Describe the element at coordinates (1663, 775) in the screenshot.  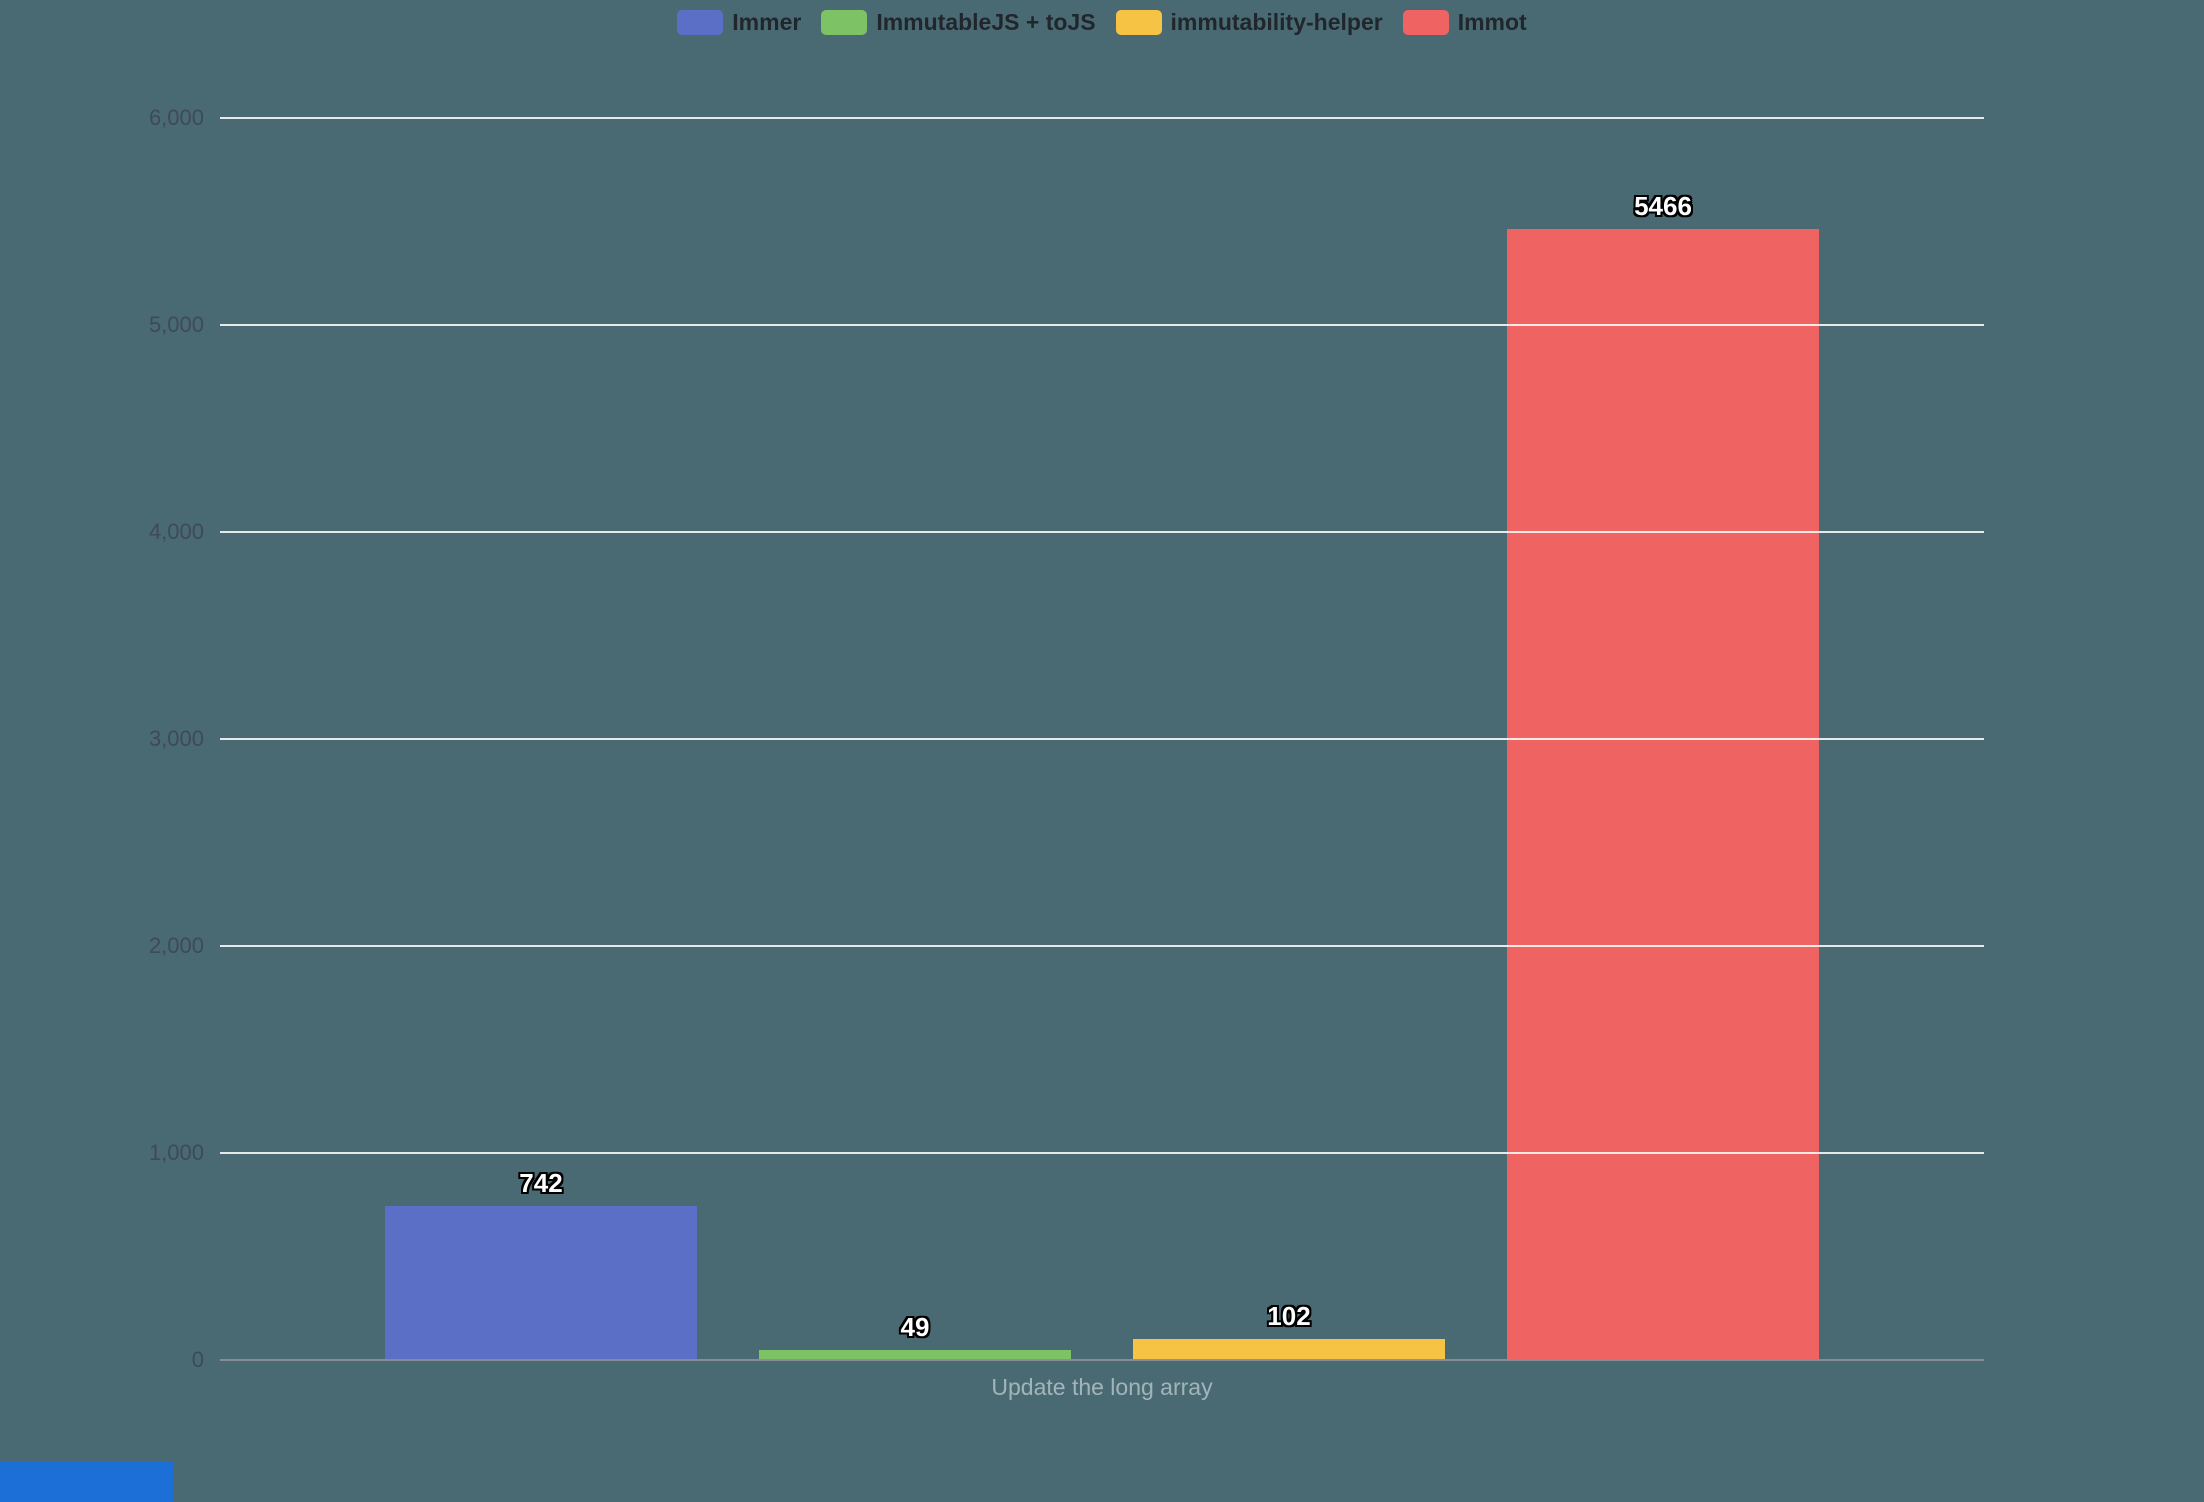
I see `bar-immot: 5466` at that location.